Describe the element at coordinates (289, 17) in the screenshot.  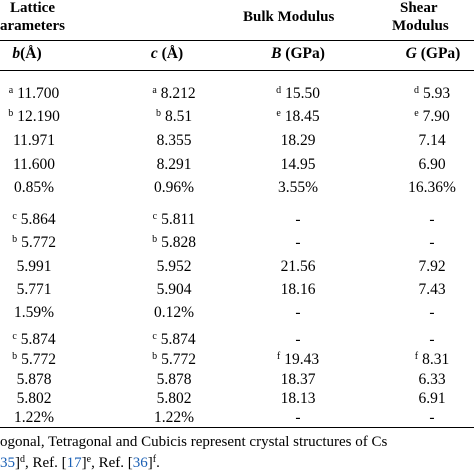
I see `header-bulk-modulus: Bulk Modulus` at that location.